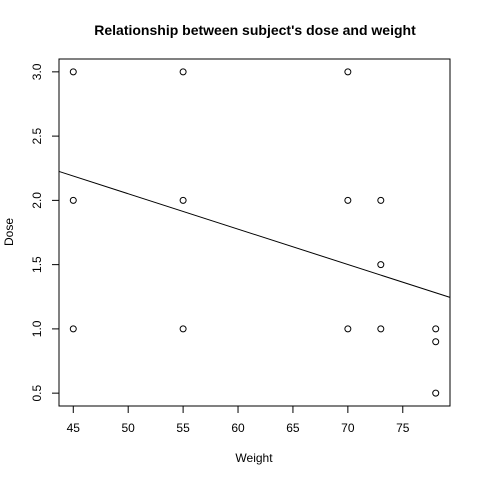  Describe the element at coordinates (37, 71) in the screenshot. I see `y-tick-label: 3.0` at that location.